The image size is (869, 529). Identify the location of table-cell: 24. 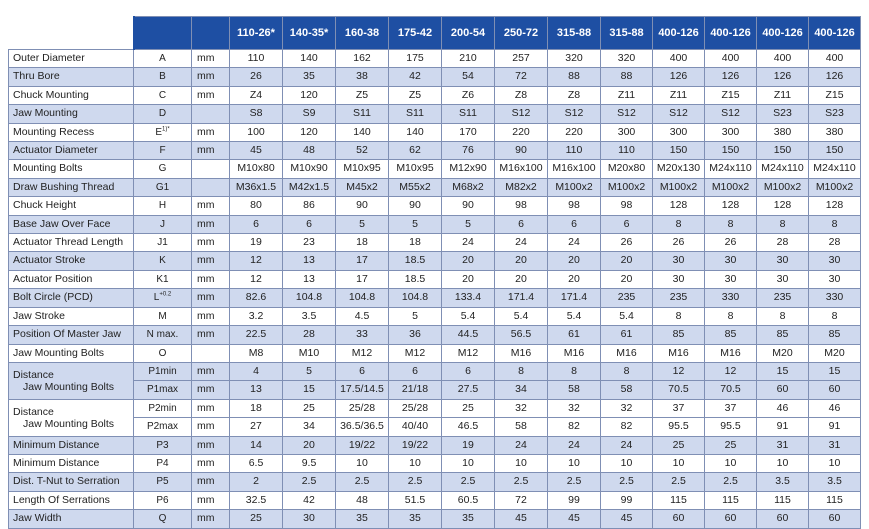
(468, 243).